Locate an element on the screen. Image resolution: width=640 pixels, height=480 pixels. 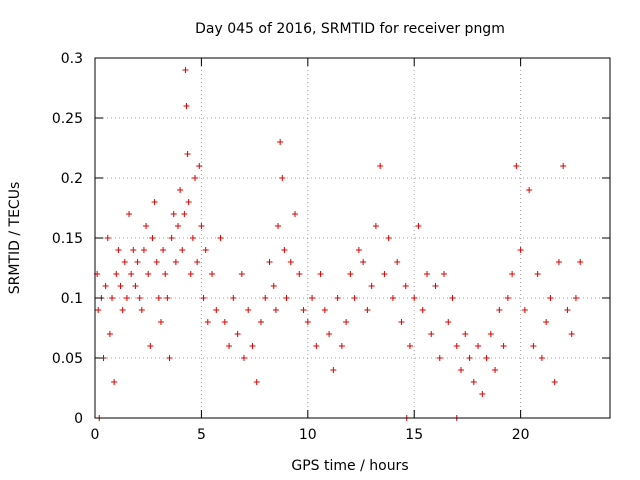
y-tick-label: 0.3 is located at coordinates (72, 59).